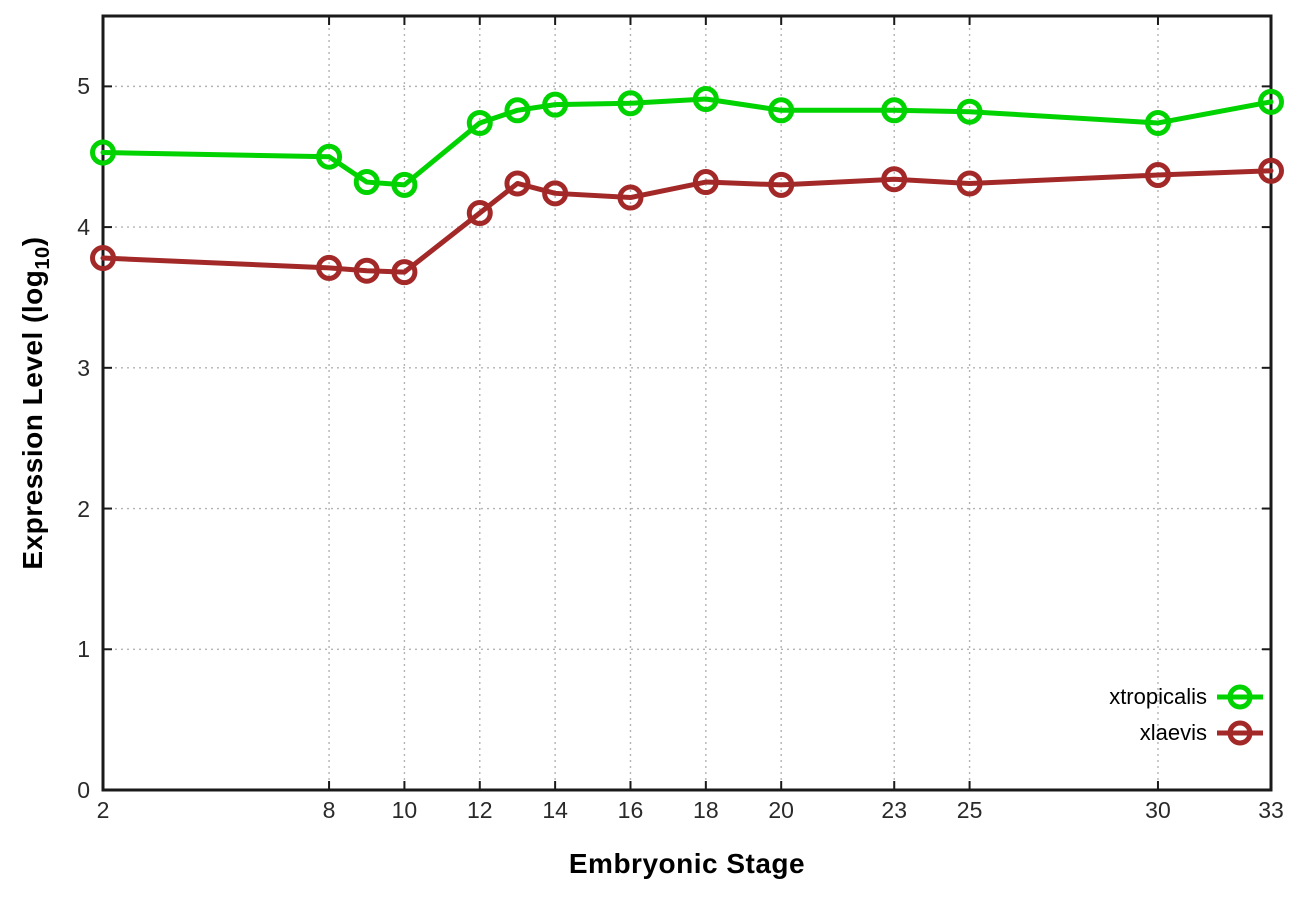 This screenshot has height=907, width=1296. Describe the element at coordinates (1158, 696) in the screenshot. I see `legend-label-xtropicalis: xtropicalis` at that location.